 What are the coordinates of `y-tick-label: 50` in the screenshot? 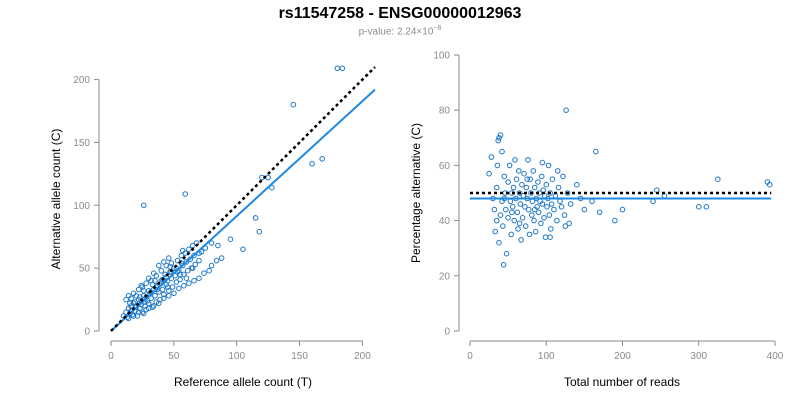 It's located at (85, 269).